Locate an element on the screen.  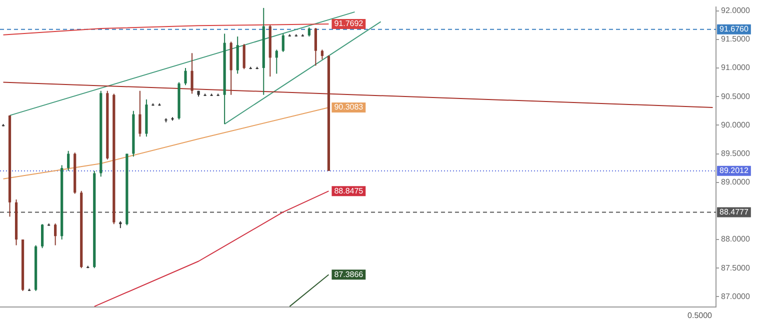
y-tick-label: 87.0000 is located at coordinates (735, 296).